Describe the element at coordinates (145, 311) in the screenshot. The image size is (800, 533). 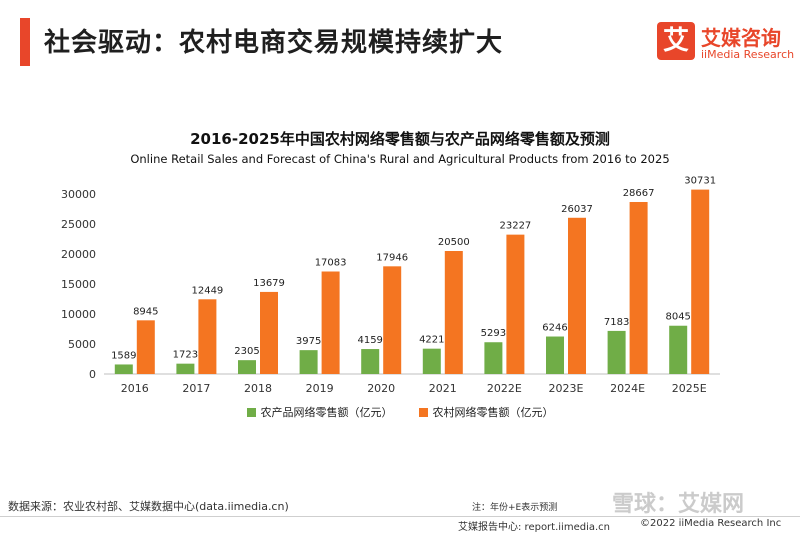
I see `data-label-rural: 8945` at that location.